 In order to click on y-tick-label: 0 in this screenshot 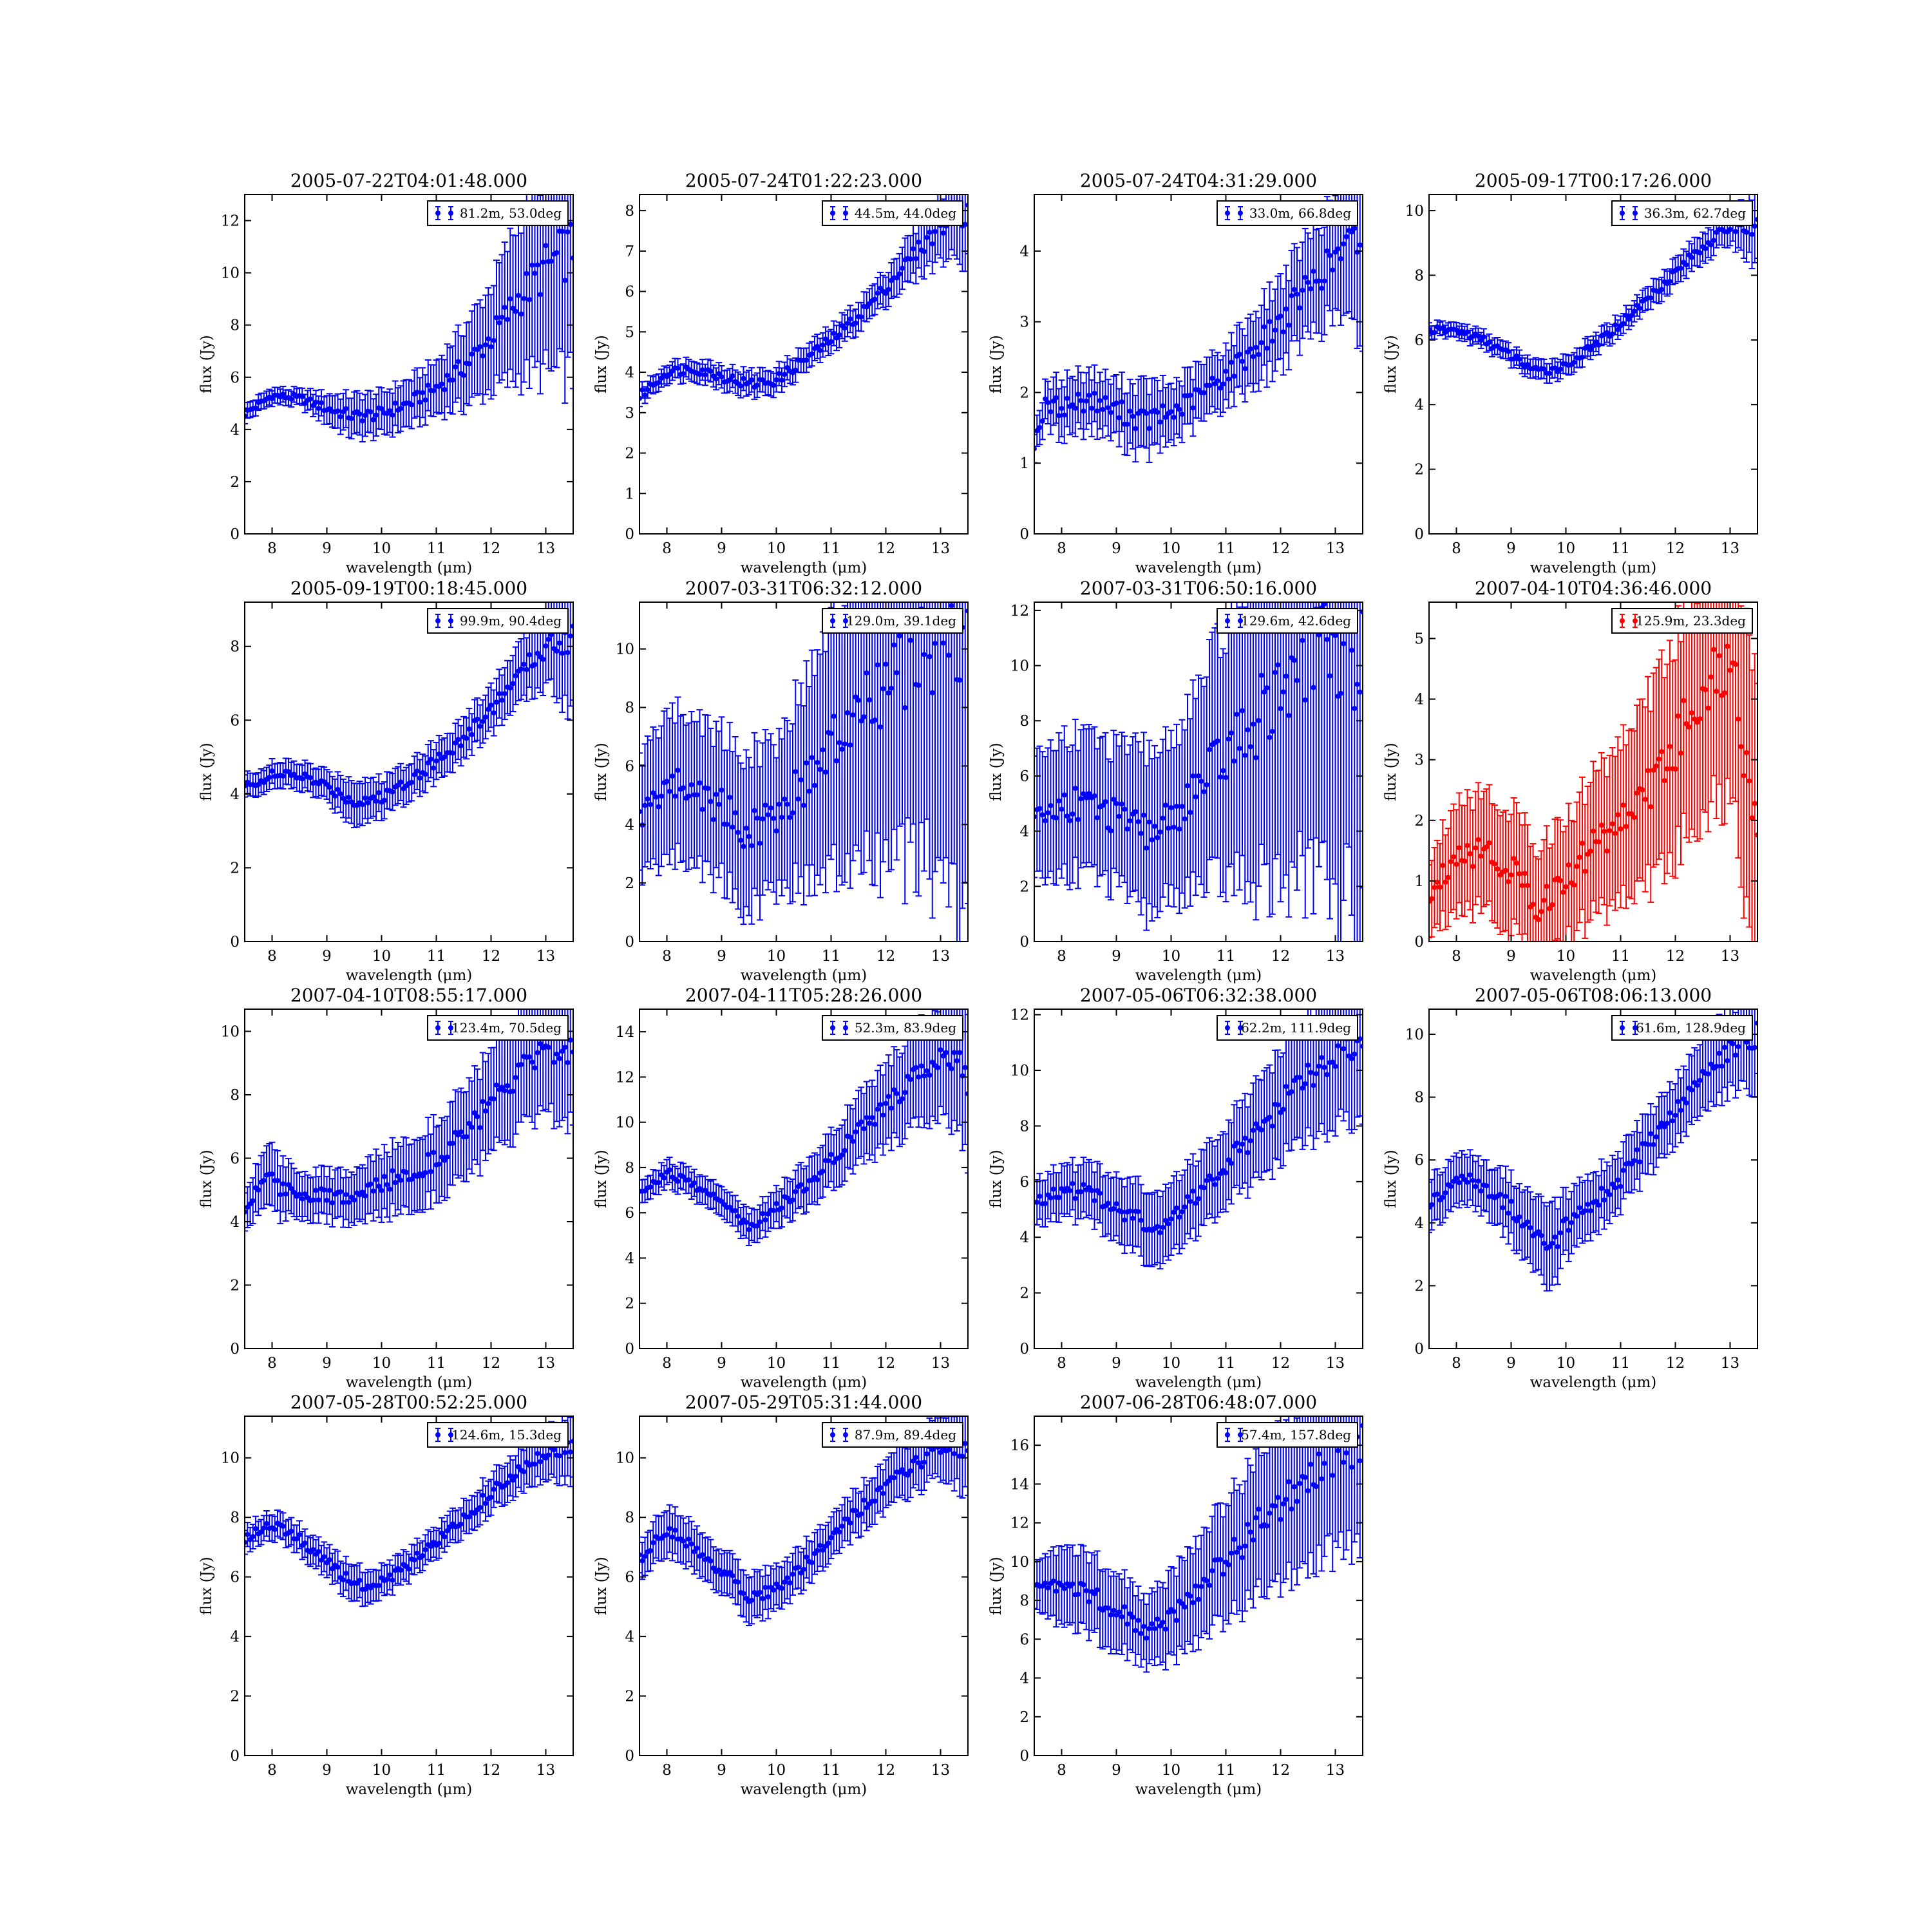, I will do `click(1024, 534)`.